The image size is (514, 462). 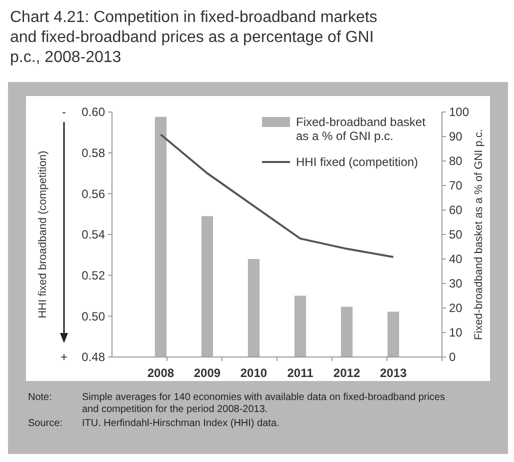 I want to click on y2-tick-label: 40, so click(x=456, y=259).